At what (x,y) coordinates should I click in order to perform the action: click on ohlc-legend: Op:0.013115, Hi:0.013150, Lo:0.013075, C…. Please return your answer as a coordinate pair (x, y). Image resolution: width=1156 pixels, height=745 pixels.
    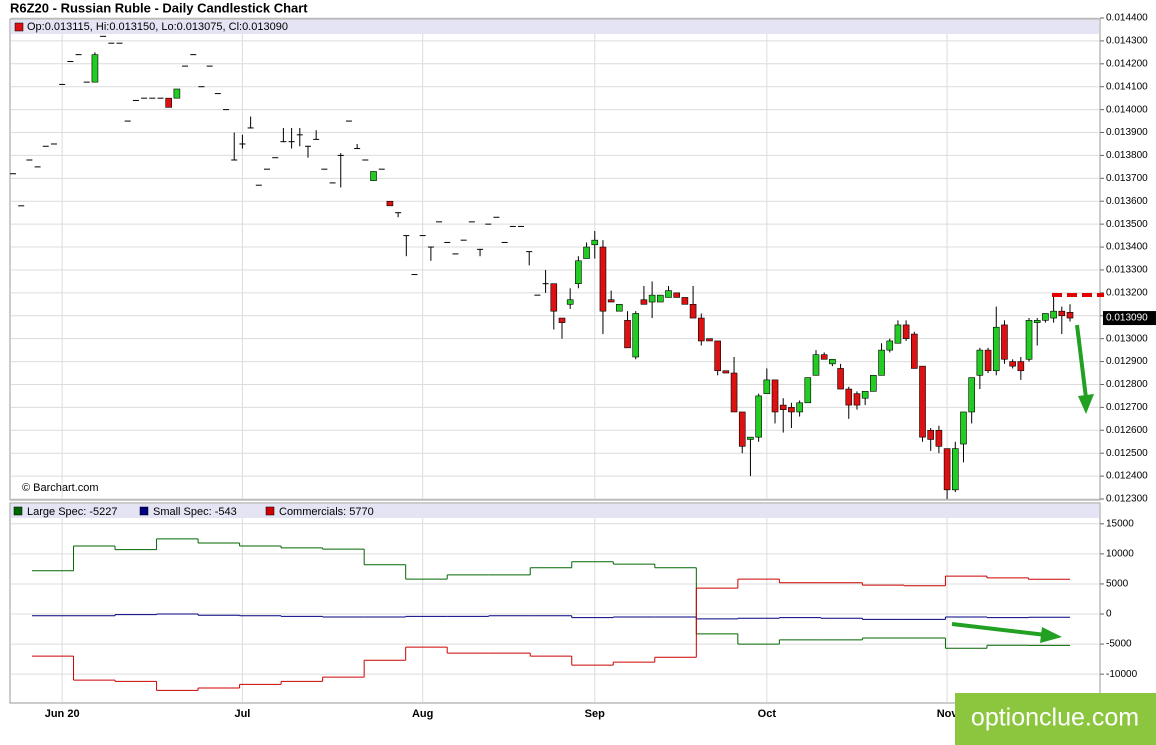
    Looking at the image, I should click on (157, 27).